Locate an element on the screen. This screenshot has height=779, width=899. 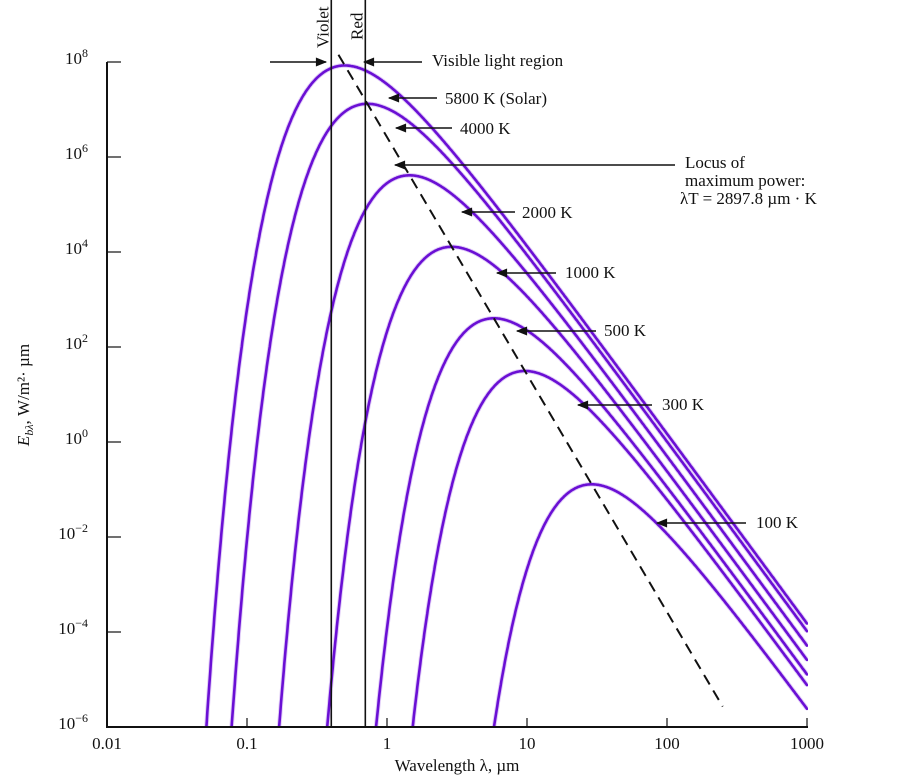
y-tick-label: 10⁶ is located at coordinates (76, 152).